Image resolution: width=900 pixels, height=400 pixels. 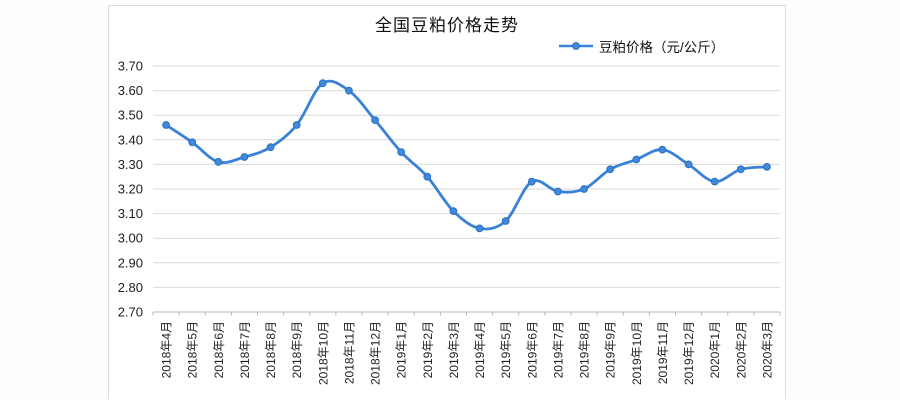 I want to click on y-axis-label: 3.50, so click(x=130, y=115).